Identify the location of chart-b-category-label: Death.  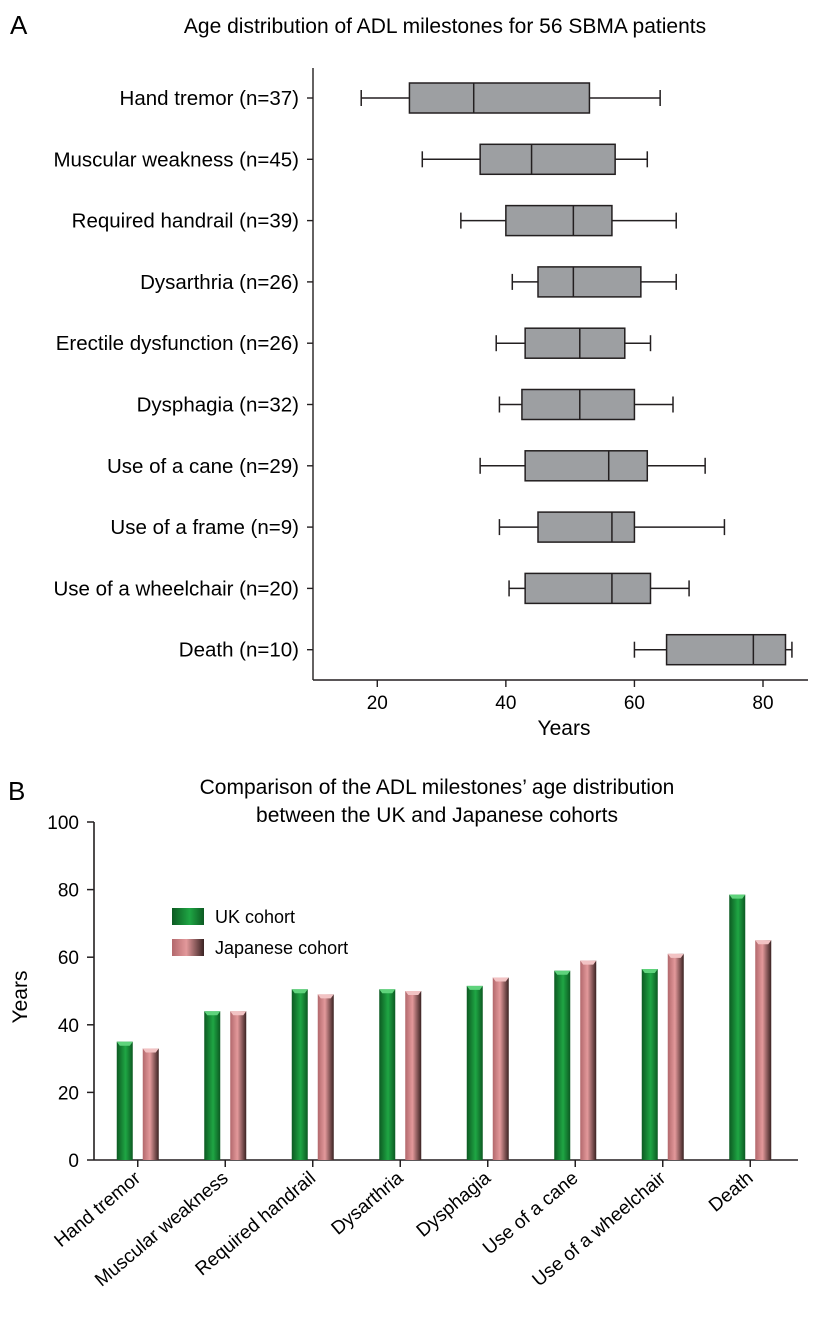
(731, 1192).